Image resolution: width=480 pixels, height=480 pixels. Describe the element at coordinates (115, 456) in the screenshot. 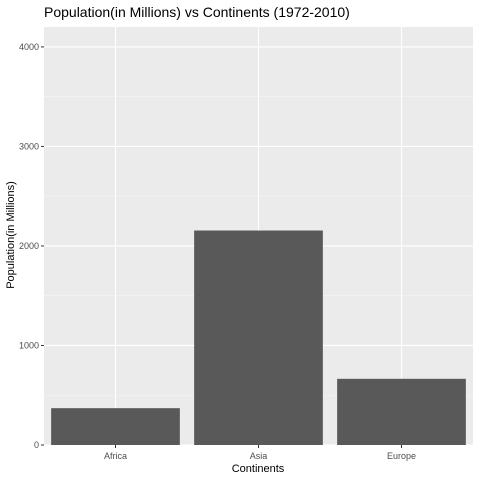

I see `x-tick-label: Africa` at that location.